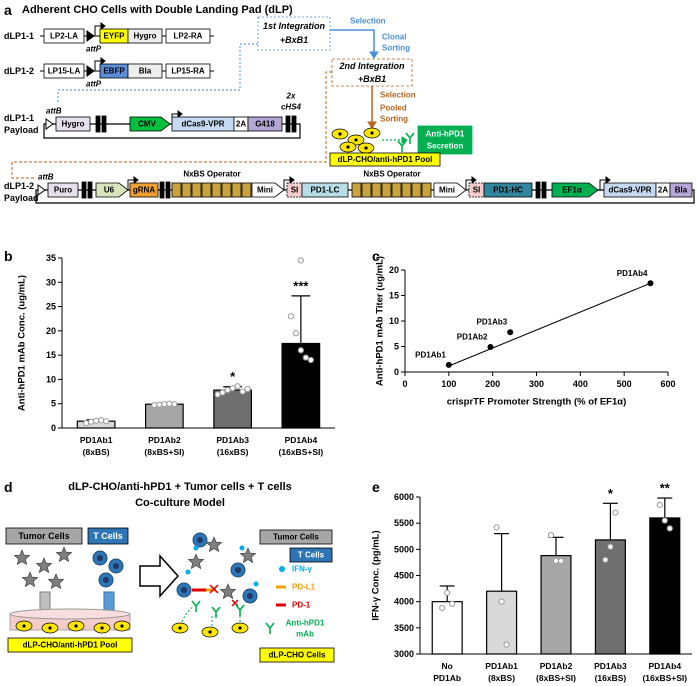 Image resolution: width=698 pixels, height=686 pixels. Describe the element at coordinates (41, 190) in the screenshot. I see `att-site` at that location.